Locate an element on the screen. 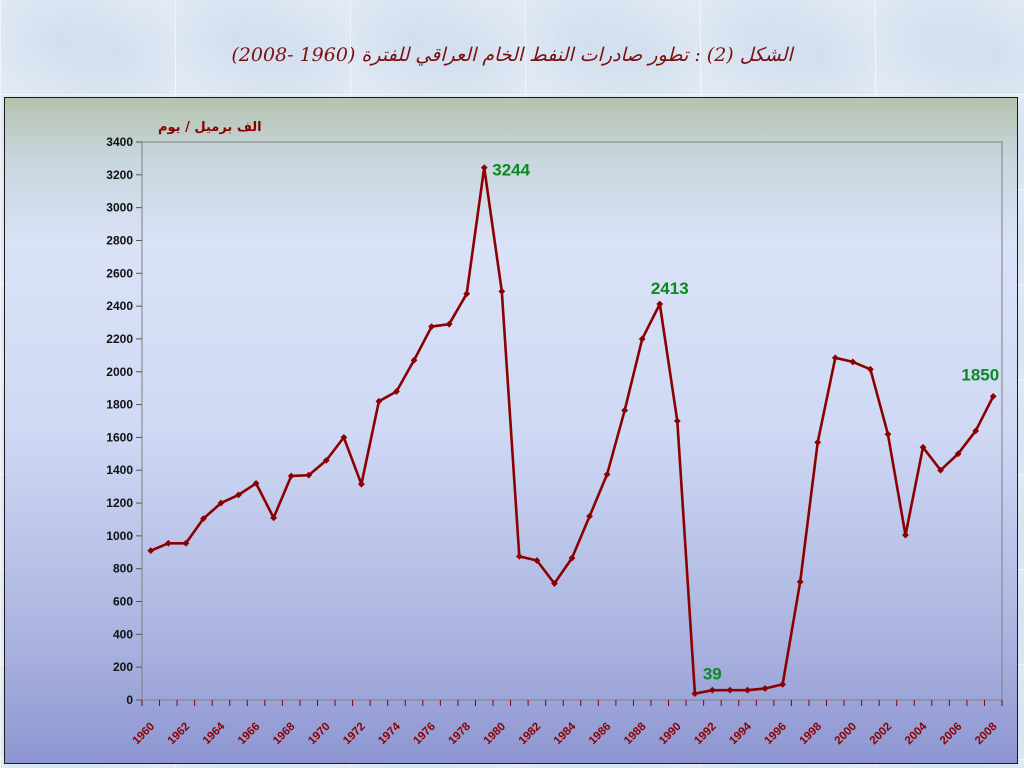 The height and width of the screenshot is (768, 1024). y-tick-label: 0 is located at coordinates (129, 700).